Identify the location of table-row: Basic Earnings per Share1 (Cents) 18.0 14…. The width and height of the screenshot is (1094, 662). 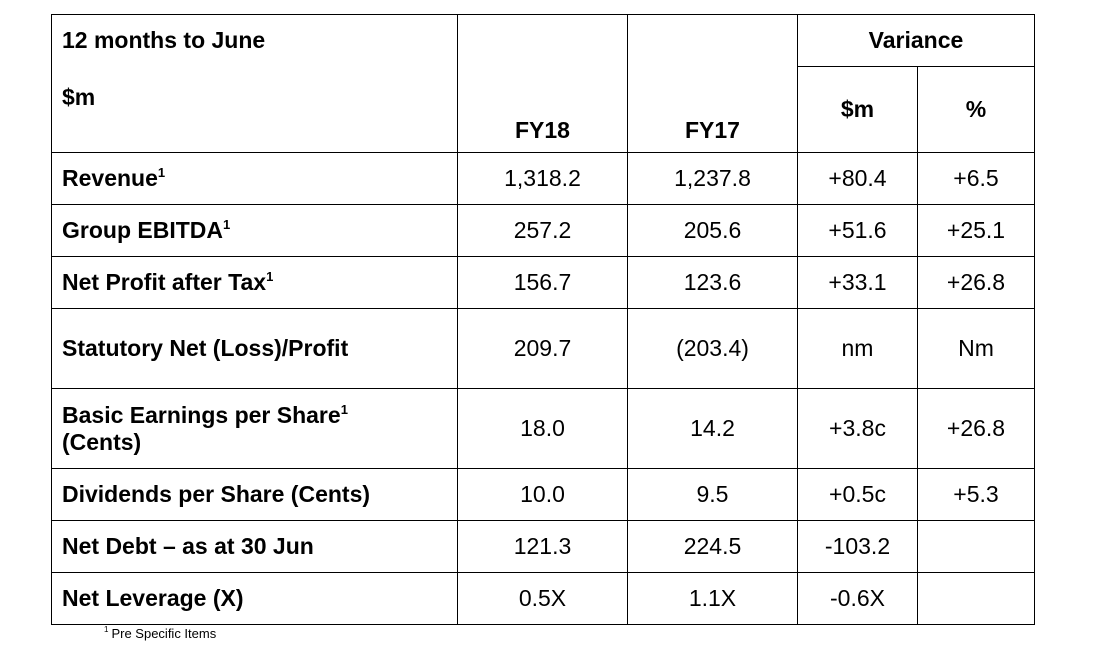
(543, 428).